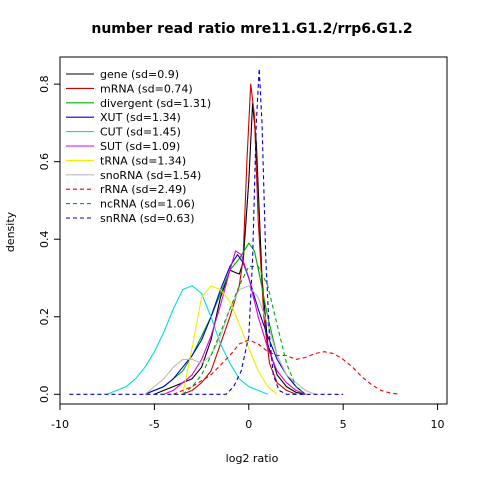 This screenshot has width=480, height=480. Describe the element at coordinates (140, 132) in the screenshot. I see `legend-label: CUT (sd=1.45)` at that location.